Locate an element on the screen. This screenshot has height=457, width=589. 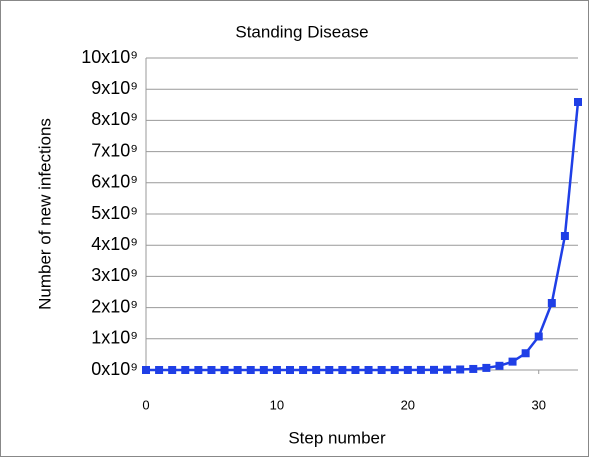
x-tick-label: 20 is located at coordinates (408, 404).